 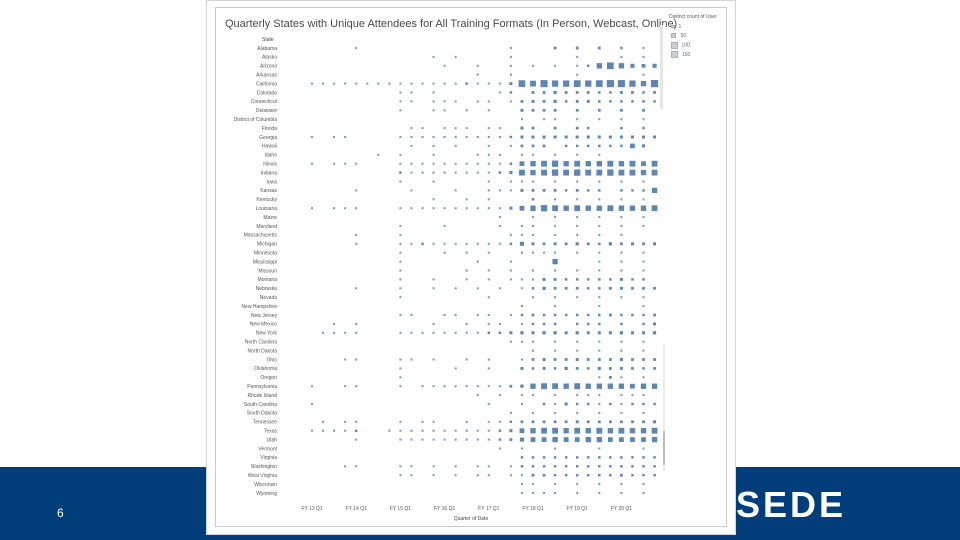 What do you see at coordinates (664, 448) in the screenshot?
I see `scrollbar-thumb` at bounding box center [664, 448].